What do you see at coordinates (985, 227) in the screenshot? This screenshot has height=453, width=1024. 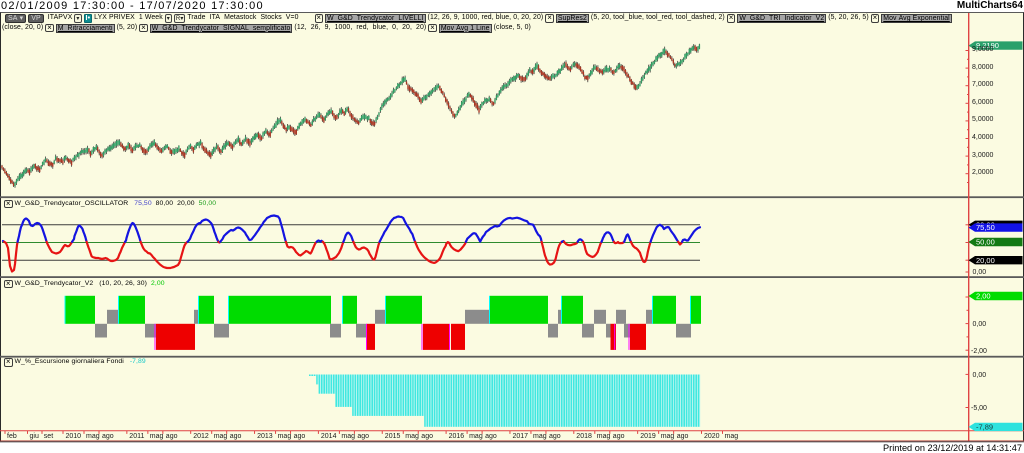 I see `svg-text: 75,50` at bounding box center [985, 227].